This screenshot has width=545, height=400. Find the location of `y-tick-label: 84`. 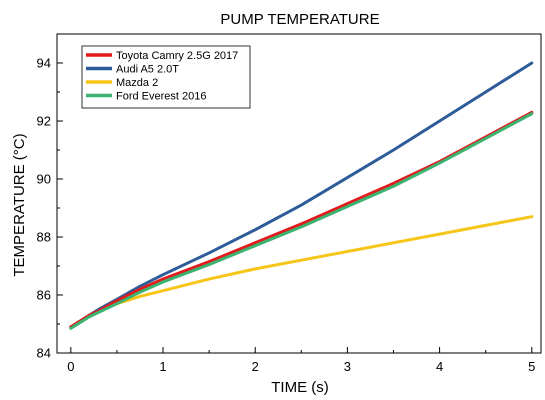

y-tick-label: 84 is located at coordinates (44, 353).